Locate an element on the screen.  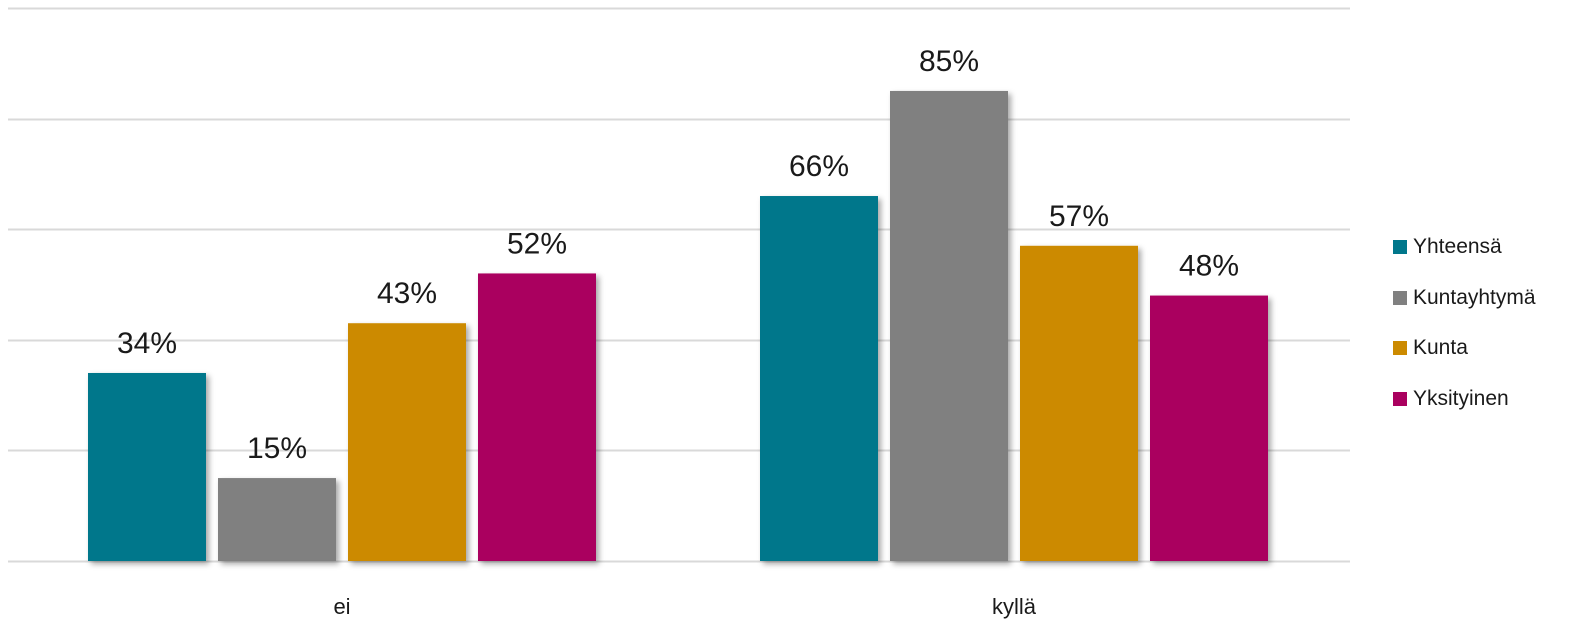
data-label: 15% is located at coordinates (277, 448).